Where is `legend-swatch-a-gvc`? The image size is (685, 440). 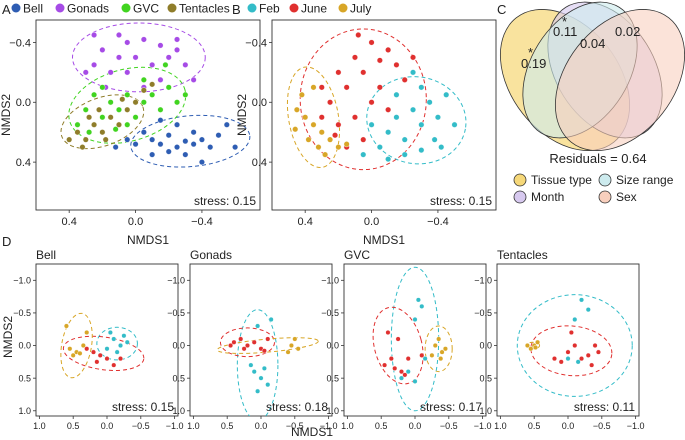 legend-swatch-a-gvc is located at coordinates (126, 8).